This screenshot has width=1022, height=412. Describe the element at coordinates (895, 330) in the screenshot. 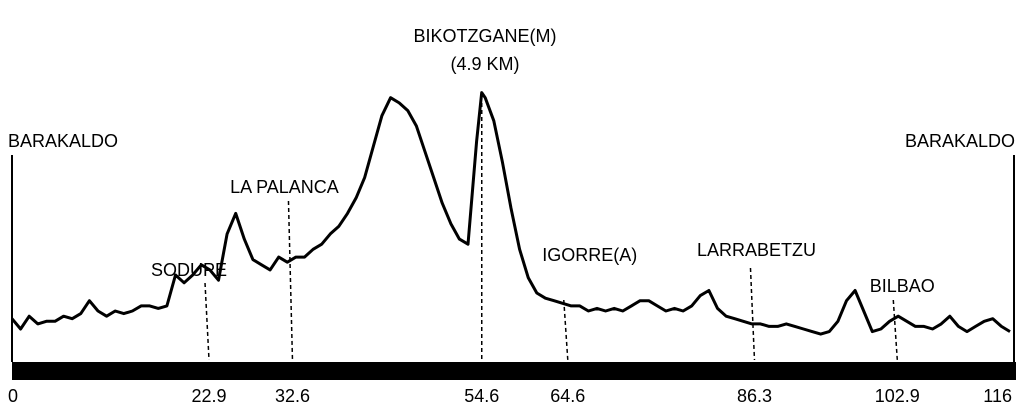

I see `waypoint-line-bilbao` at that location.